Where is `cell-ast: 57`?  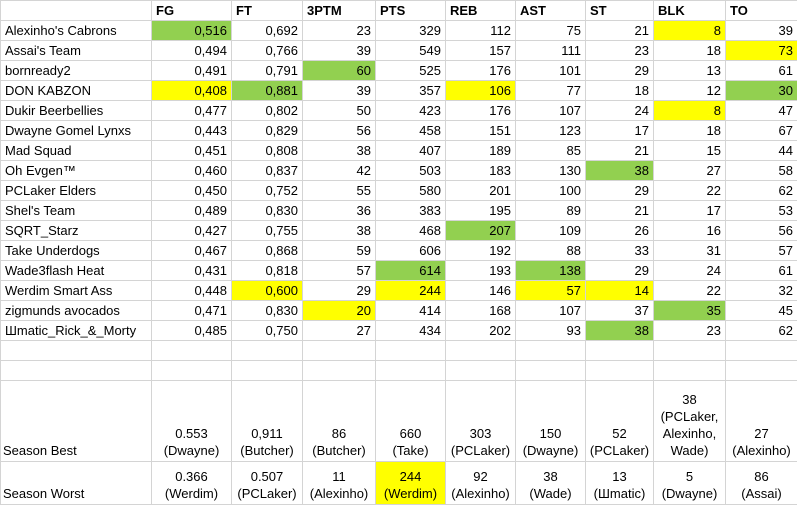
cell-ast: 57 is located at coordinates (551, 291).